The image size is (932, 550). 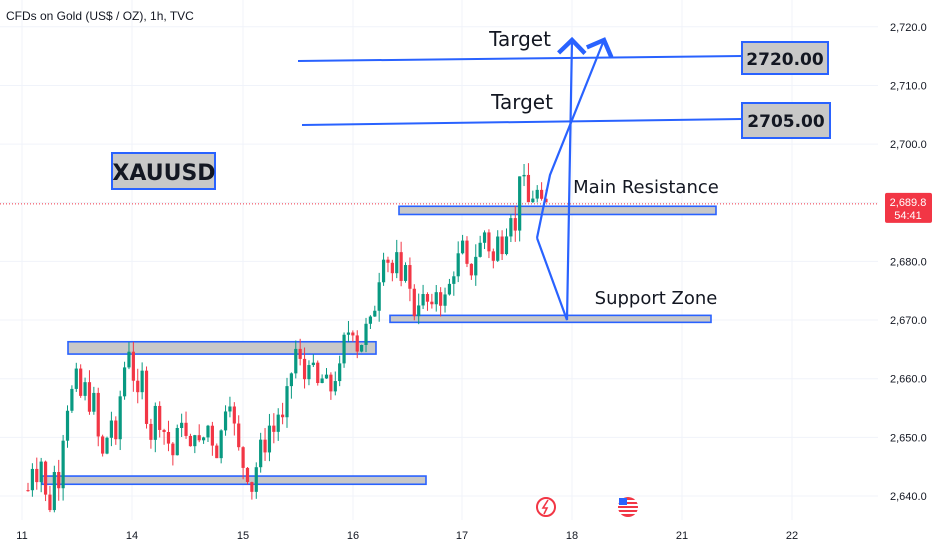 What do you see at coordinates (550, 319) in the screenshot?
I see `zone-support-zone` at bounding box center [550, 319].